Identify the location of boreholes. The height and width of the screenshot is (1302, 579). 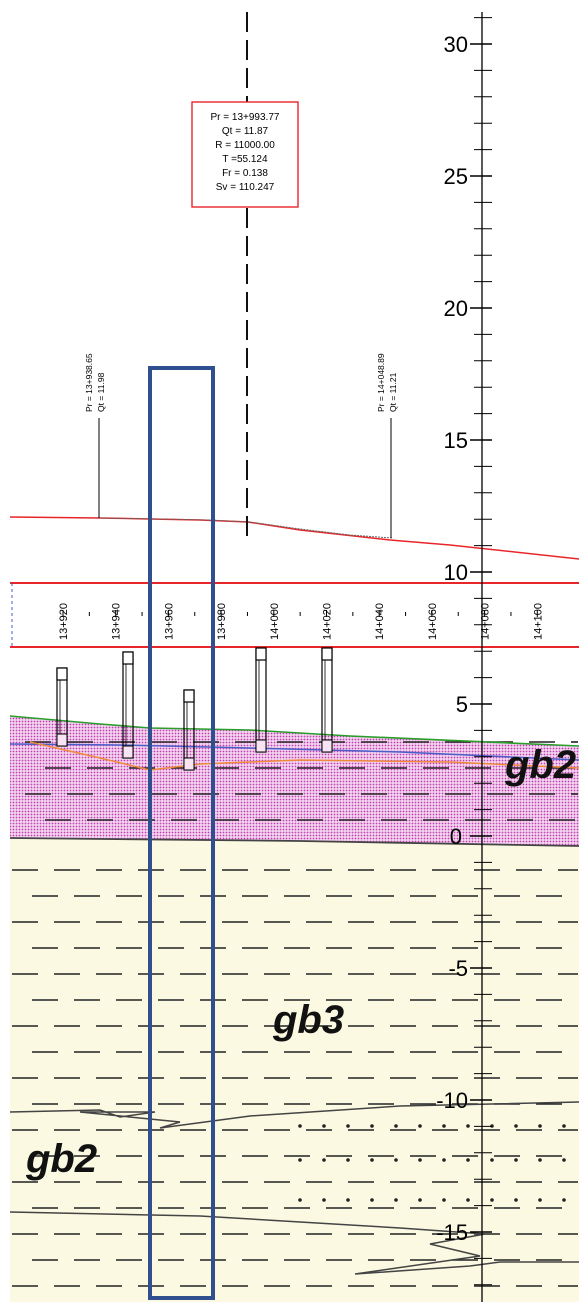
(194, 709).